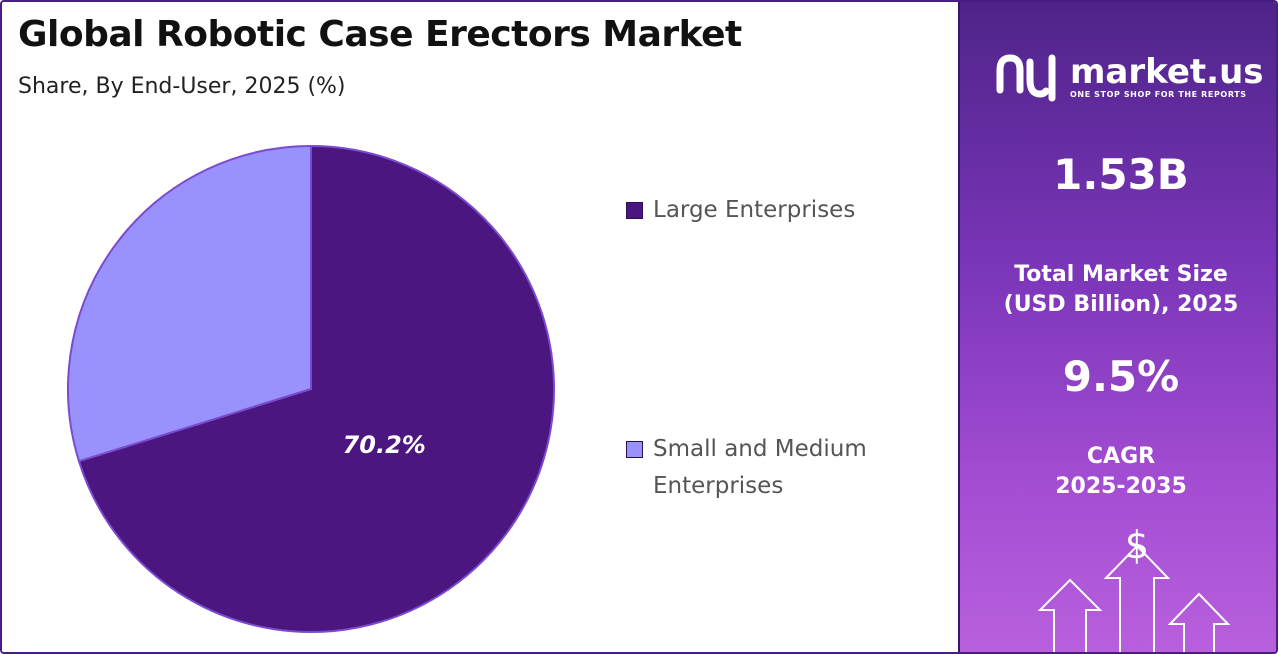  I want to click on cagr-value: 9.5%, so click(1121, 376).